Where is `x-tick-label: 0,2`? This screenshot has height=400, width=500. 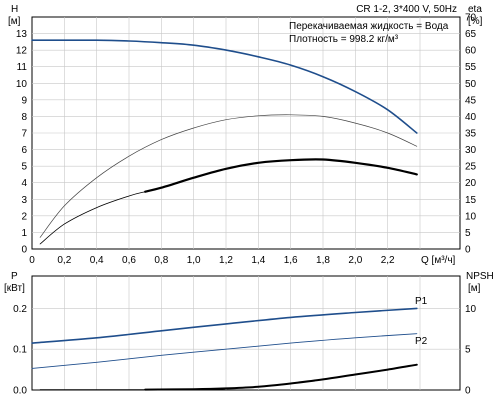 x-tick-label: 0,2 is located at coordinates (64, 260).